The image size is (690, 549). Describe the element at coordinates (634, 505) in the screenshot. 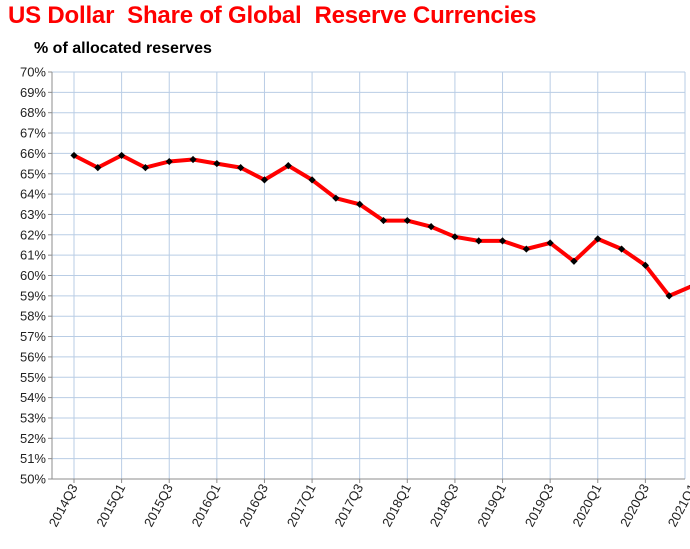

I see `x-tick-label: 2020Q3` at that location.